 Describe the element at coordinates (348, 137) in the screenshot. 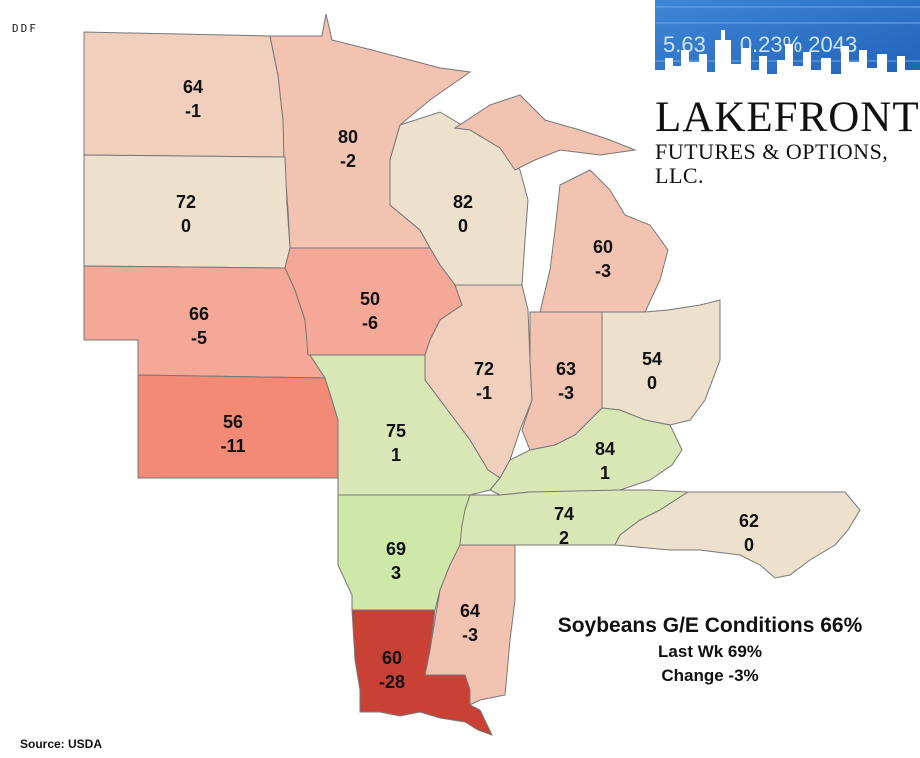

I see `state-value-mn: 80` at that location.